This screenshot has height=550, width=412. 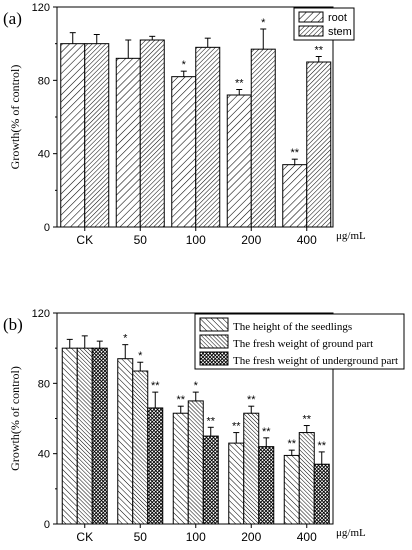 What do you see at coordinates (303, 344) in the screenshot?
I see `legend-label: The fresh weight of ground part` at bounding box center [303, 344].